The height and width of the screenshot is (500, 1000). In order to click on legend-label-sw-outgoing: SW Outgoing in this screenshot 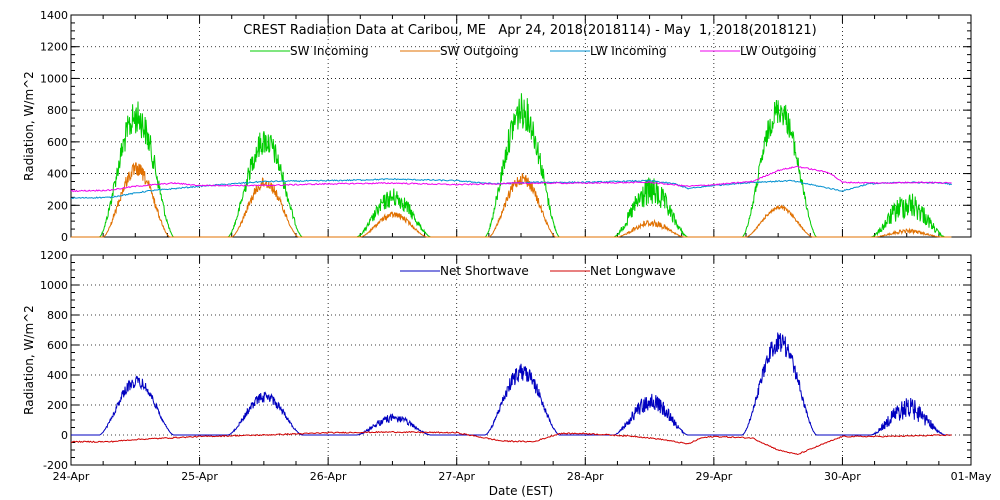, I will do `click(479, 51)`.